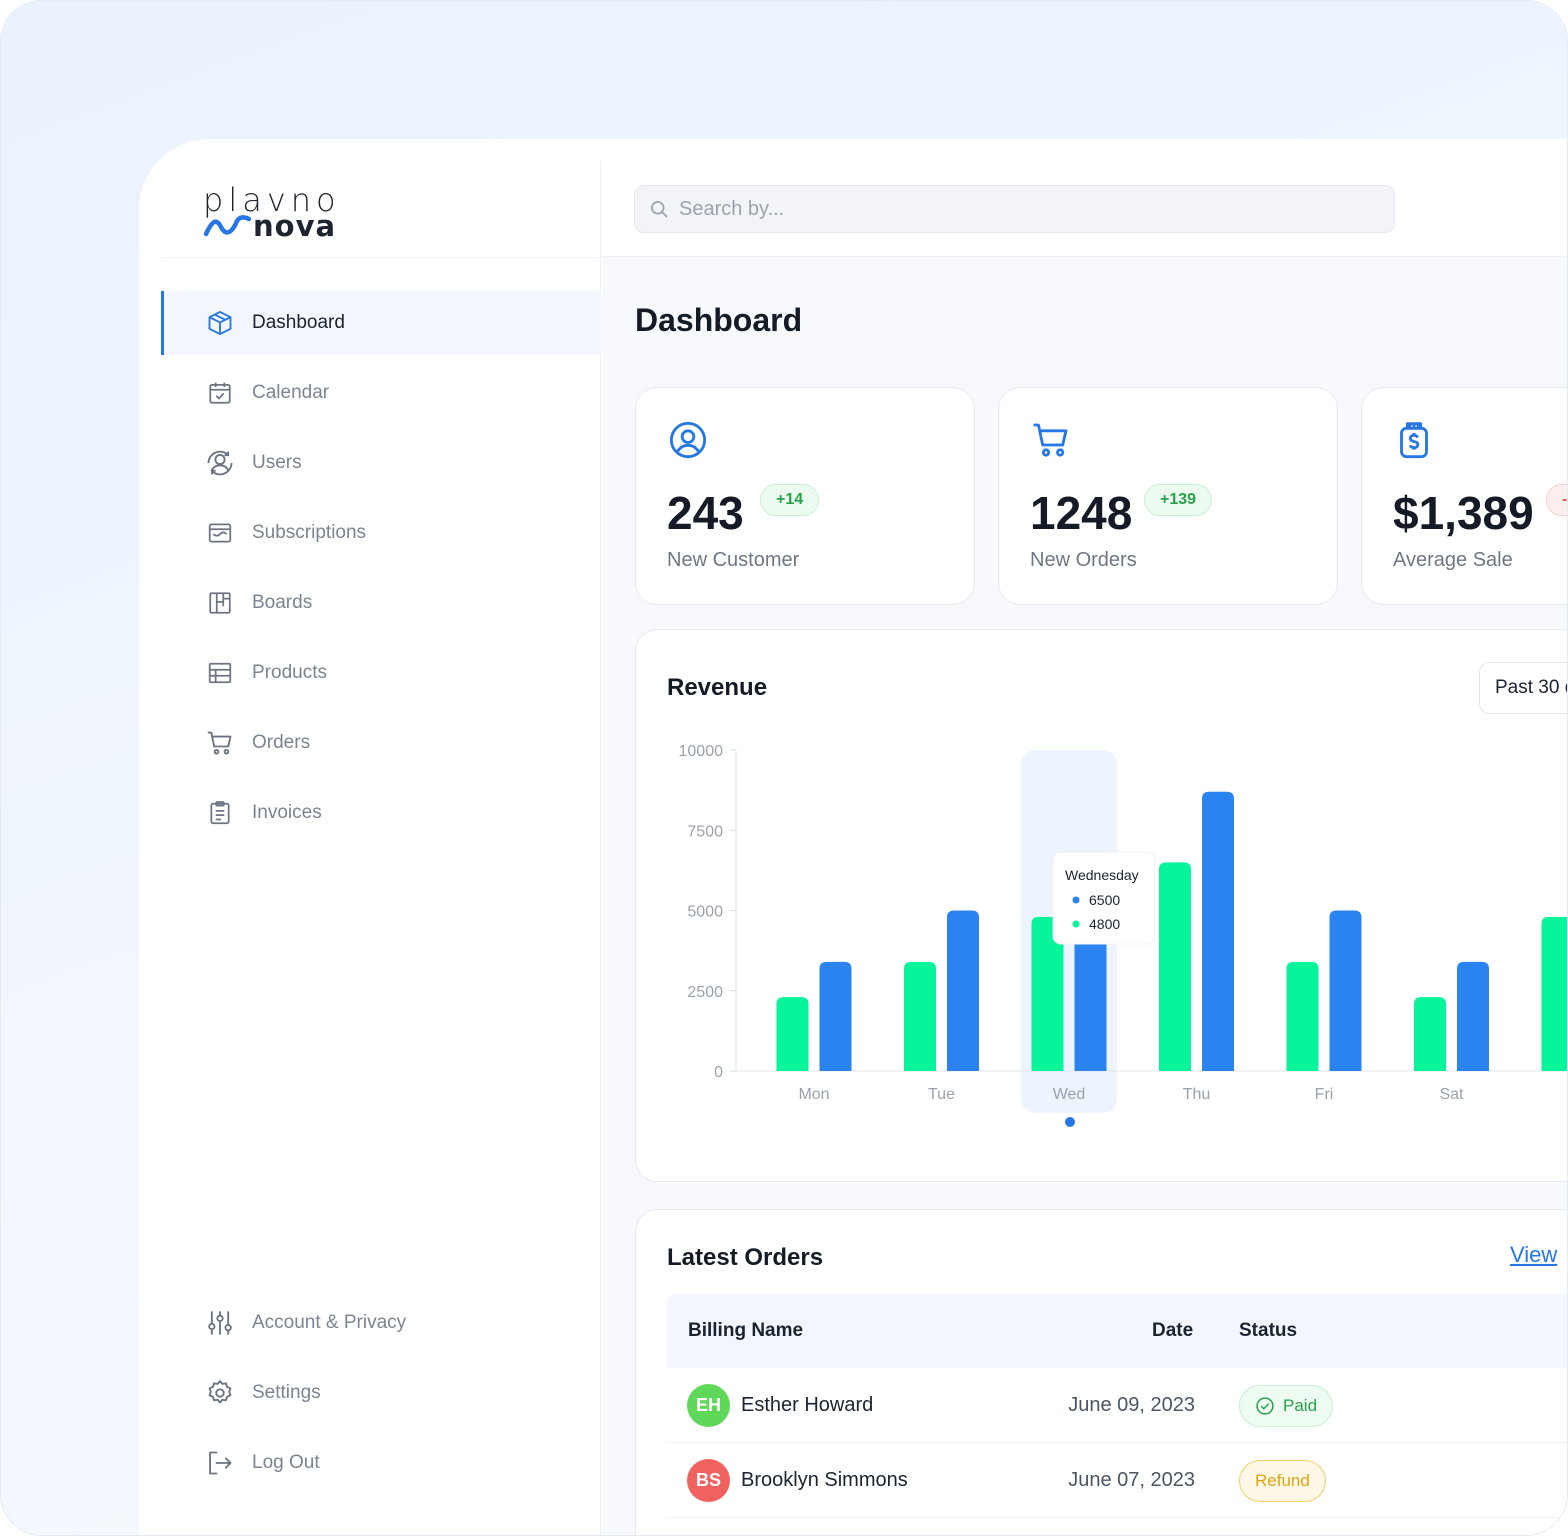 This screenshot has height=1536, width=1568. Describe the element at coordinates (286, 1462) in the screenshot. I see `sidebar-item-label: Log Out` at that location.